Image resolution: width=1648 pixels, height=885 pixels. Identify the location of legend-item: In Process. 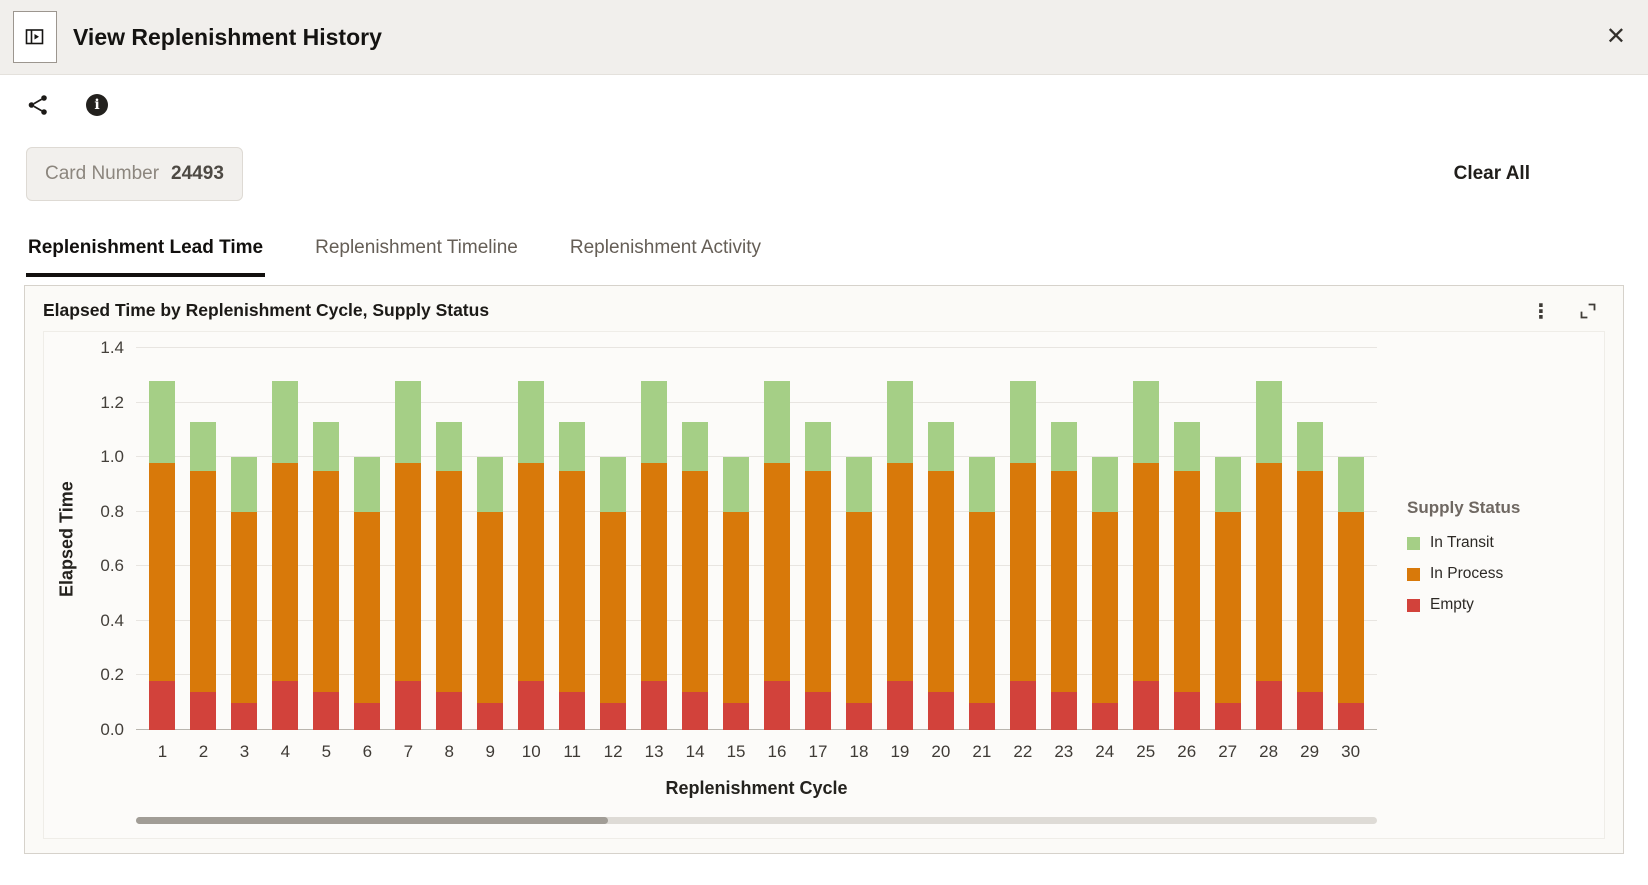
(1499, 574).